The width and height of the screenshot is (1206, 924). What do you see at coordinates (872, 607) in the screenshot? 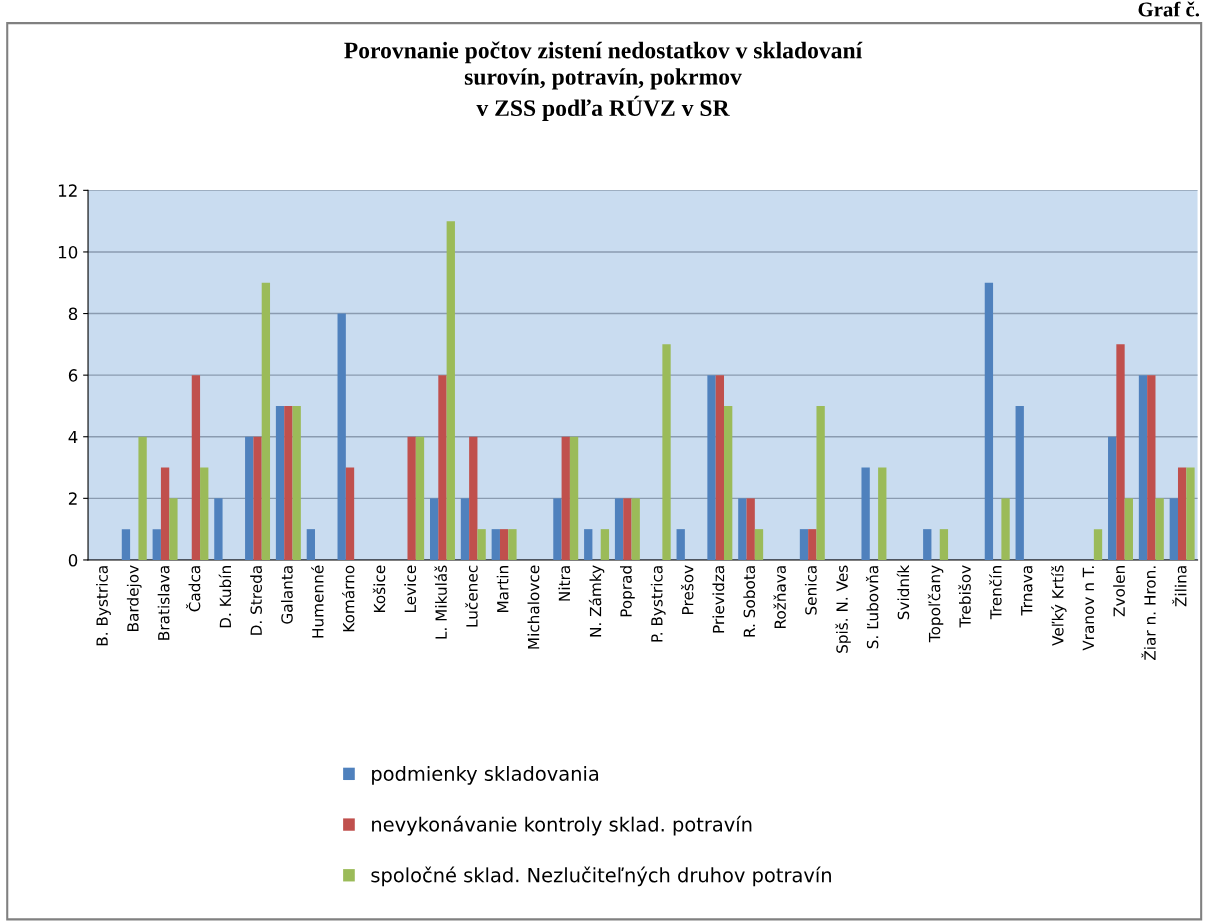
I see `x-tick-label: S. Ľubovňa` at bounding box center [872, 607].